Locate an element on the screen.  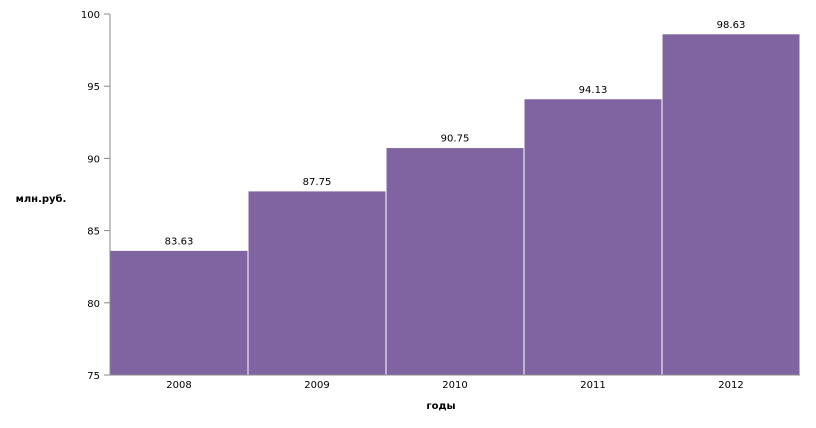
x-tick-labels: 2008 2009 2010 2011 2012 is located at coordinates (454, 385).